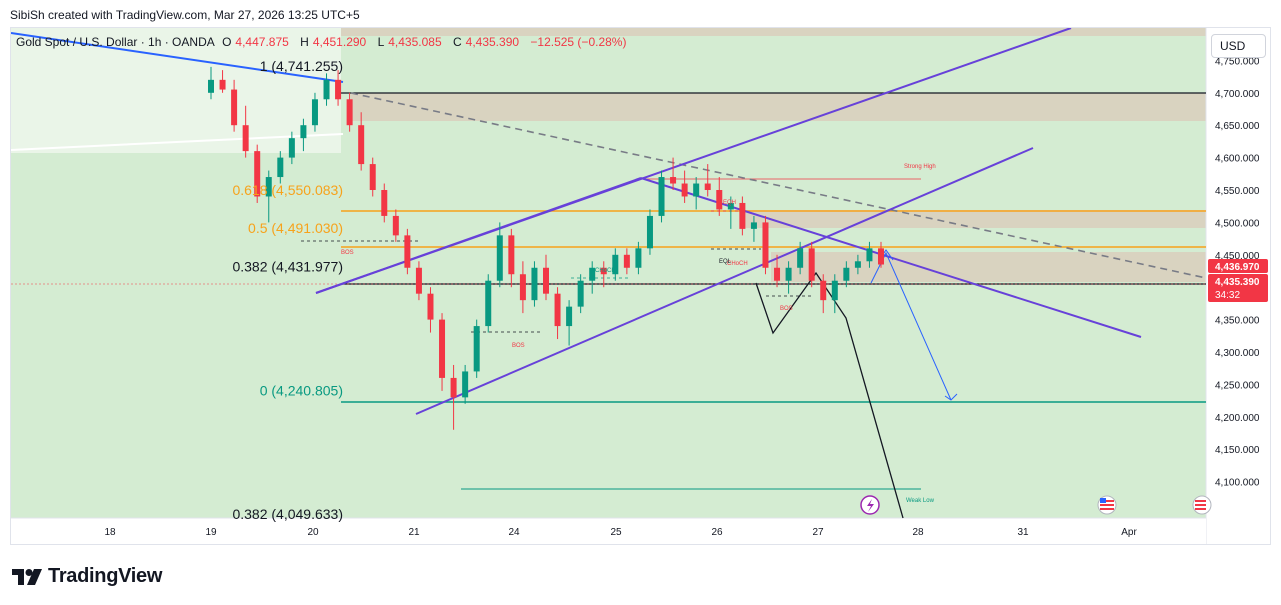  I want to click on black-zigzag, so click(829, 395).